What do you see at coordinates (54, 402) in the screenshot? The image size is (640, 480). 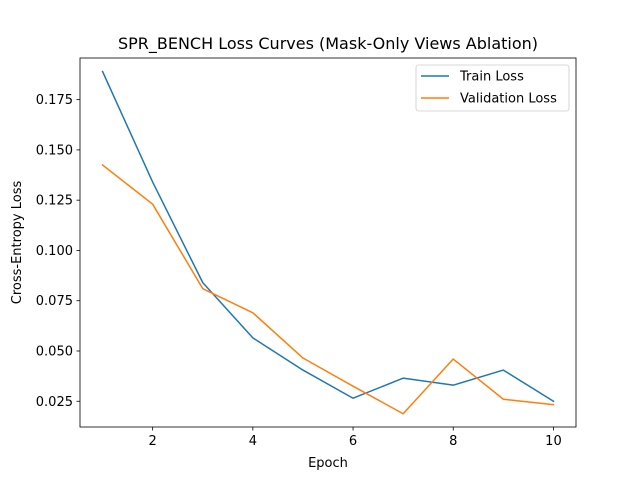 I see `y-tick-label: 0.025` at bounding box center [54, 402].